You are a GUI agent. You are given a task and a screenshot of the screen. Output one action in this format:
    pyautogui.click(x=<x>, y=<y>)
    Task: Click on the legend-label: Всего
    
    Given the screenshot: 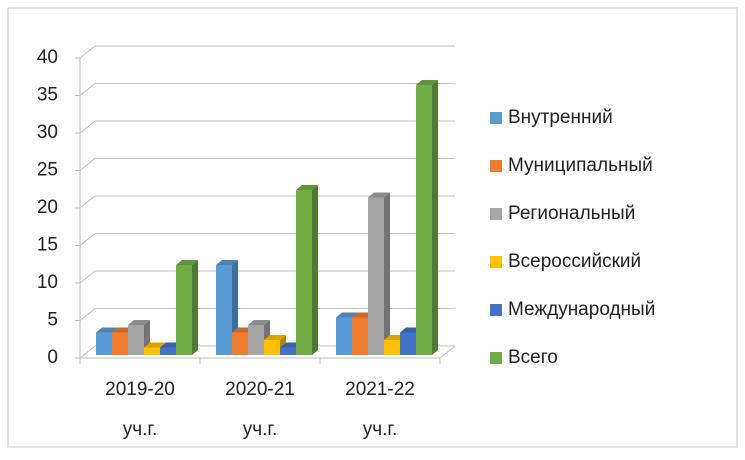 What is the action you would take?
    pyautogui.click(x=533, y=357)
    